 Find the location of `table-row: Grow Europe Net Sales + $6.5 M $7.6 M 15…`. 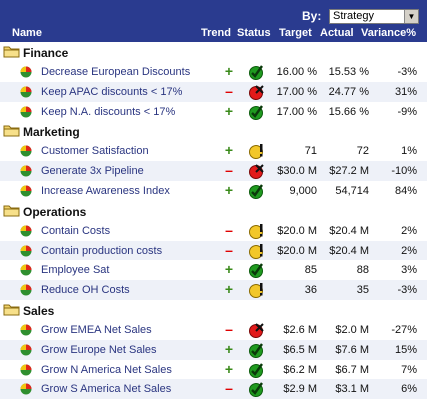

table-row: Grow Europe Net Sales + $6.5 M $7.6 M 15… is located at coordinates (213, 349).